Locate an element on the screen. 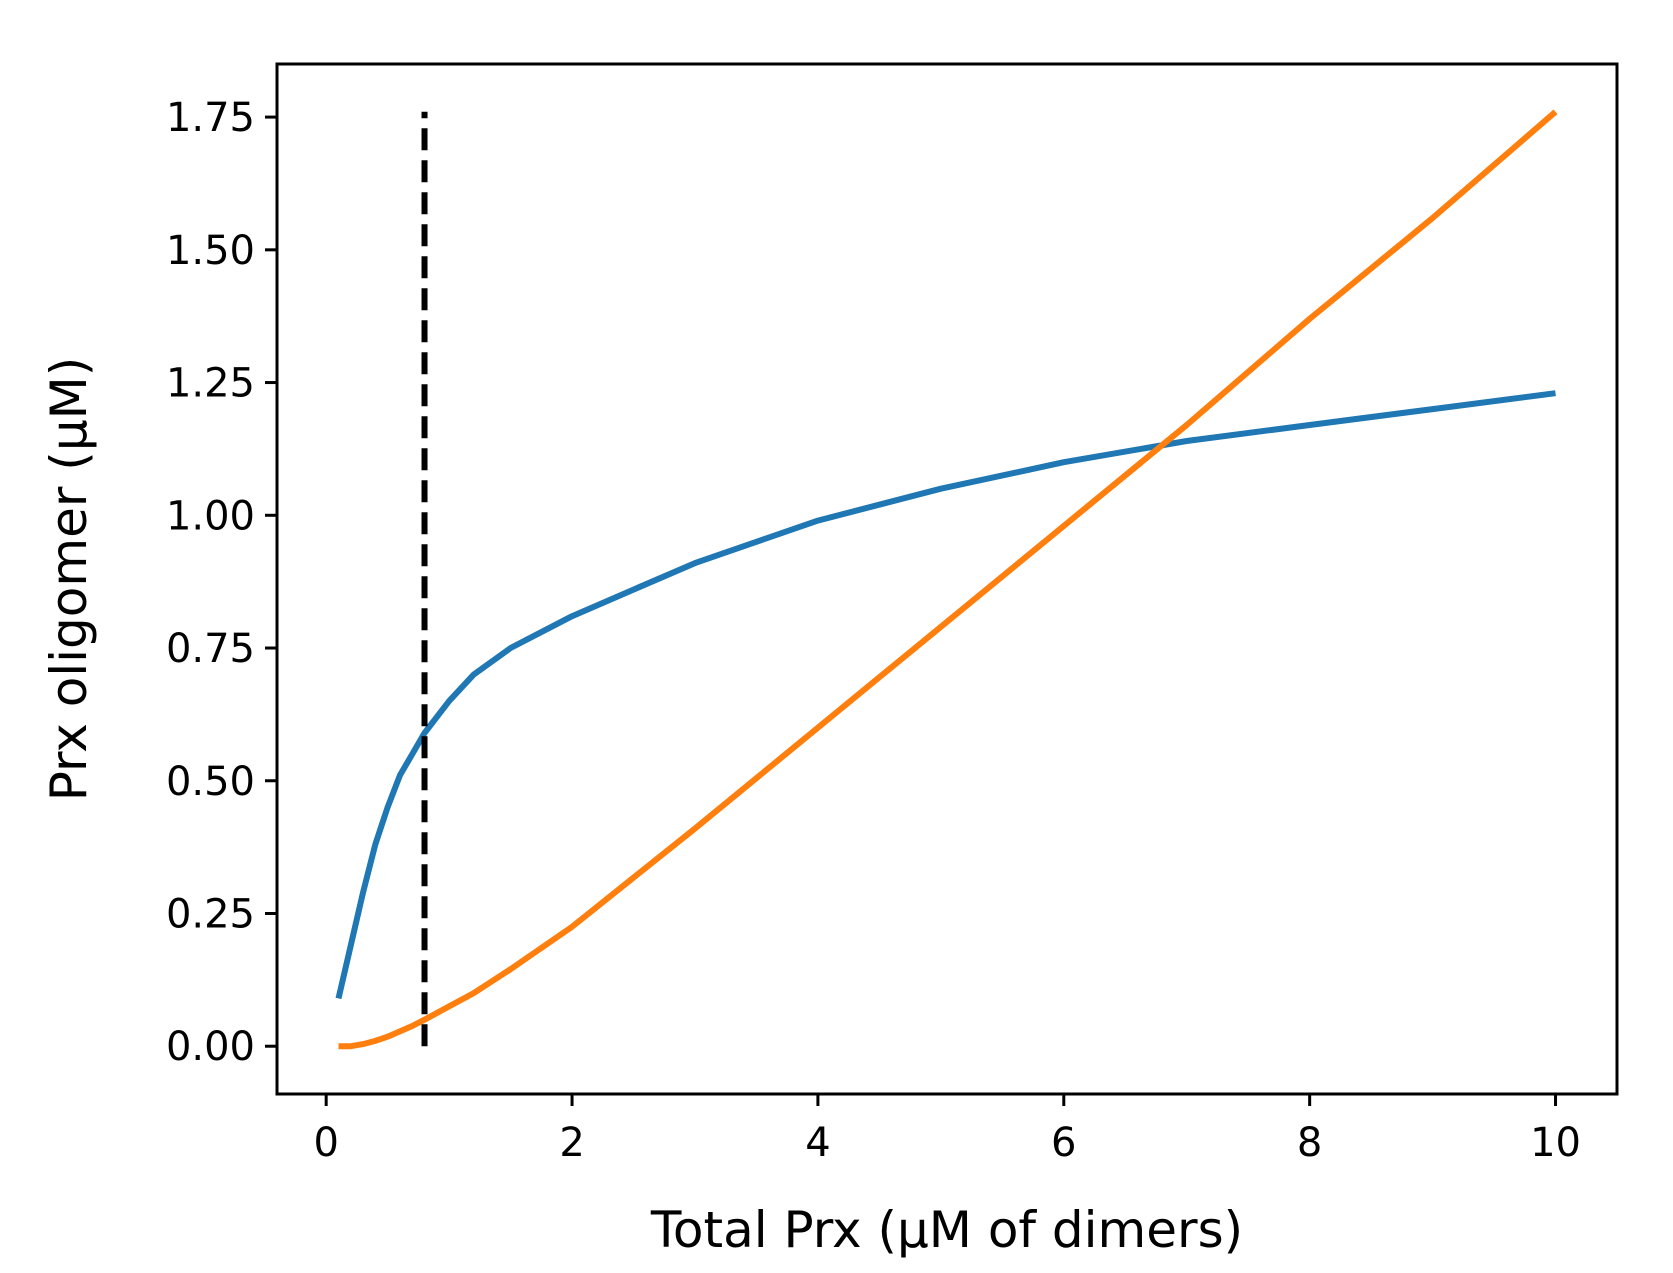 The image size is (1673, 1273). y-tick-label: 1.75 is located at coordinates (210, 118).